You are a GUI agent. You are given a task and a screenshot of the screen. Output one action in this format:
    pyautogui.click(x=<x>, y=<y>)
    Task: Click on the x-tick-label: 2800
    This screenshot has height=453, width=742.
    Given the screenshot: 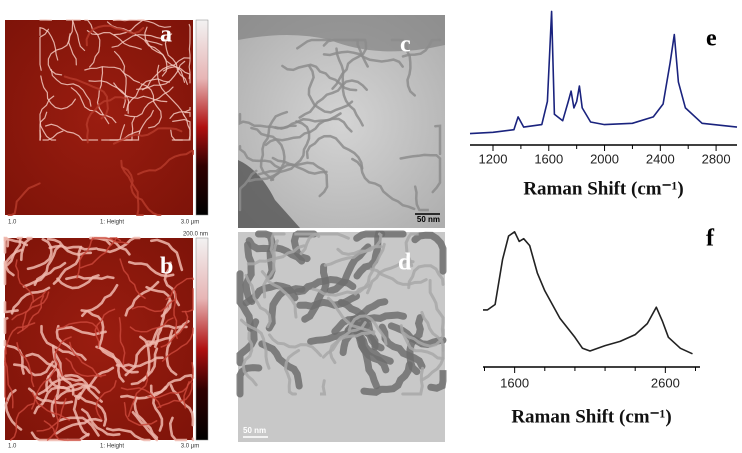 What is the action you would take?
    pyautogui.click(x=716, y=158)
    